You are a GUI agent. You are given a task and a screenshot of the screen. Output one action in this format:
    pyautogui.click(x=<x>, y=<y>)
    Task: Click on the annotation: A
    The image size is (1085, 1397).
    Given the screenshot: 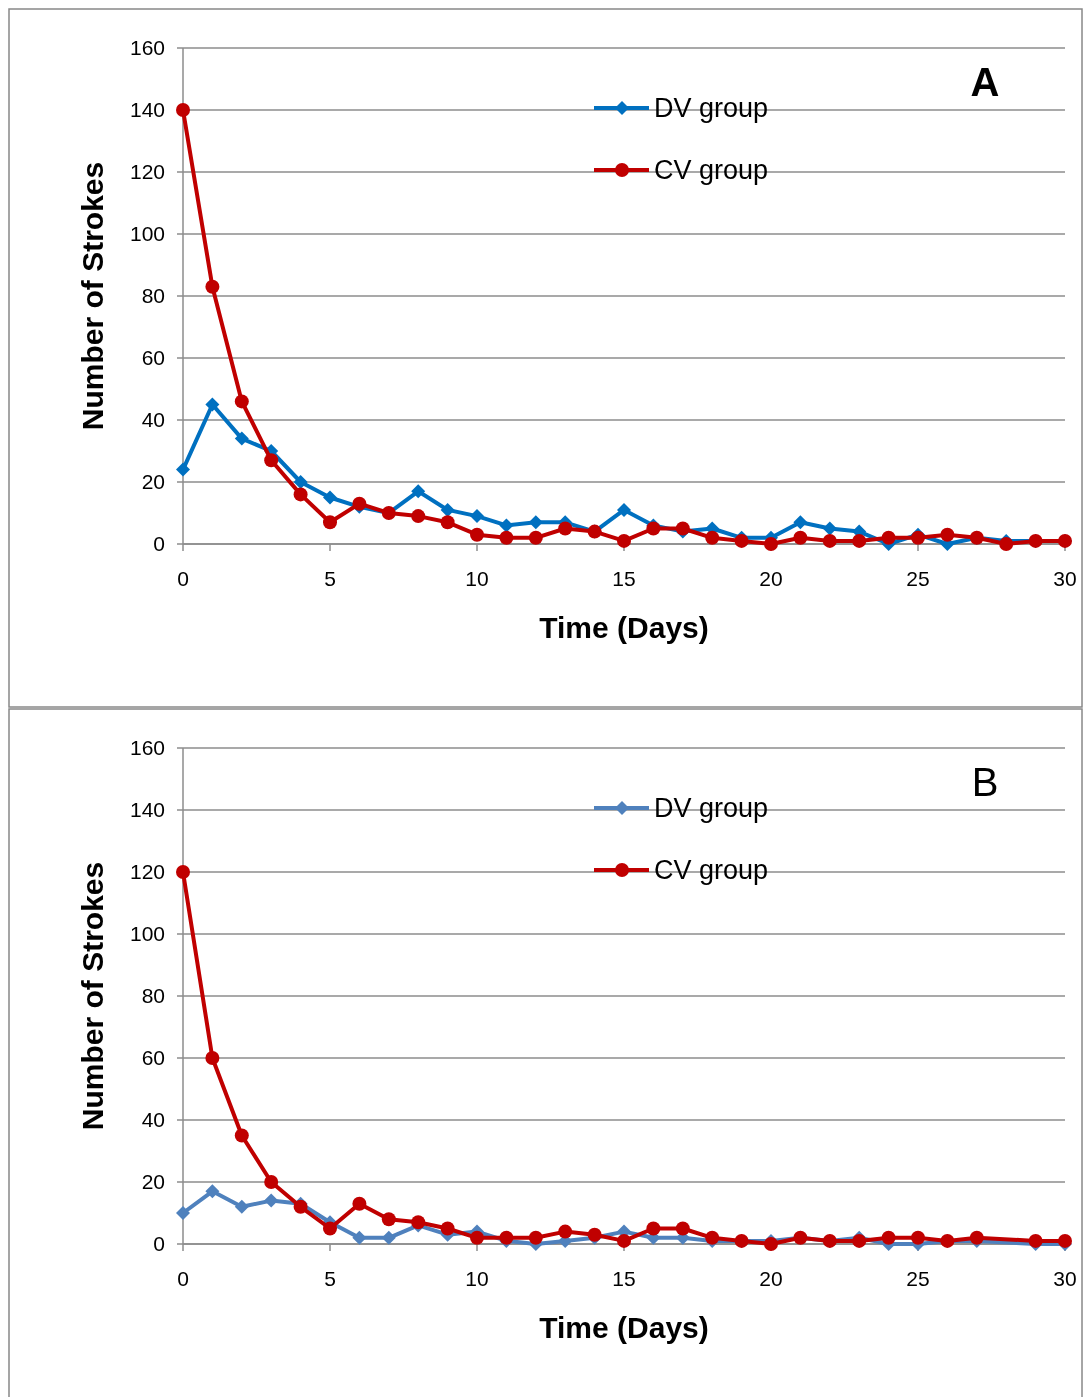 What is the action you would take?
    pyautogui.click(x=985, y=82)
    